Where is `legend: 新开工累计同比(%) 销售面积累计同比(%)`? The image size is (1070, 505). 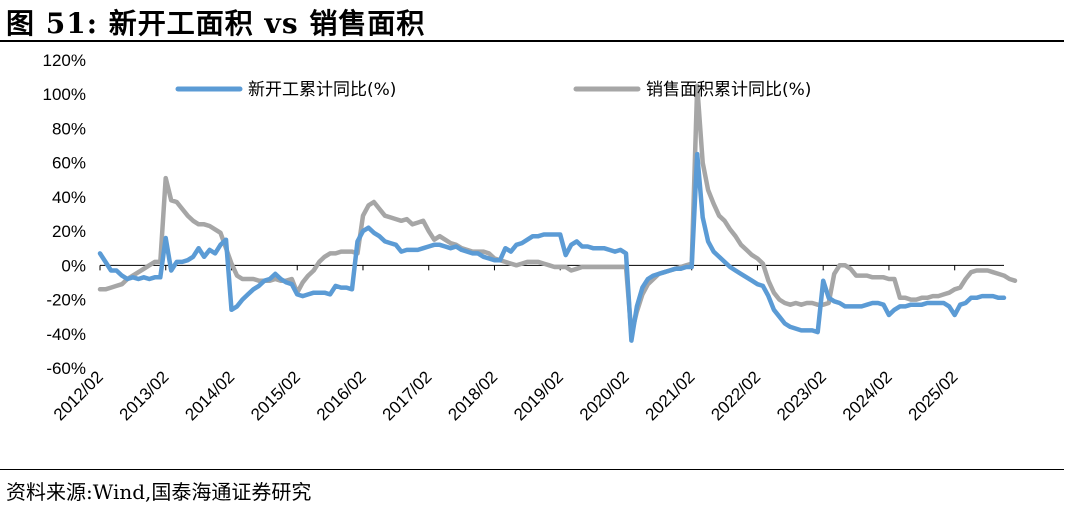
legend: 新开工累计同比(%) 销售面积累计同比(%) is located at coordinates (493, 90).